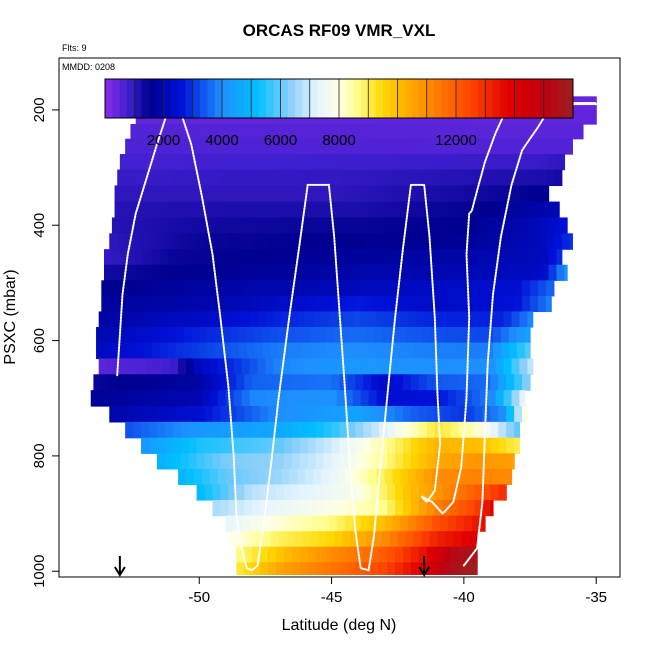 This screenshot has width=650, height=650. What do you see at coordinates (280, 140) in the screenshot?
I see `colorbar-tick-label: 6000` at bounding box center [280, 140].